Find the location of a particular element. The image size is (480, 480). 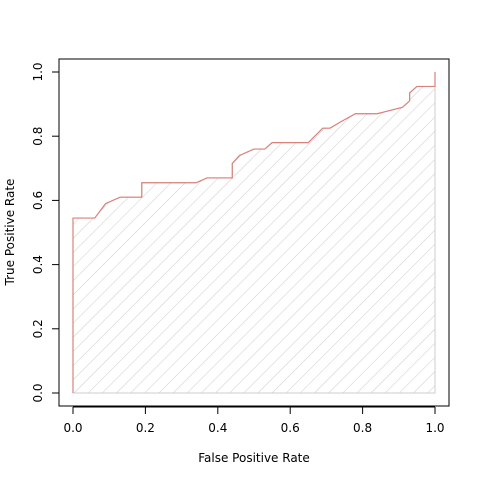

x-tick-label: 0.8 is located at coordinates (362, 428).